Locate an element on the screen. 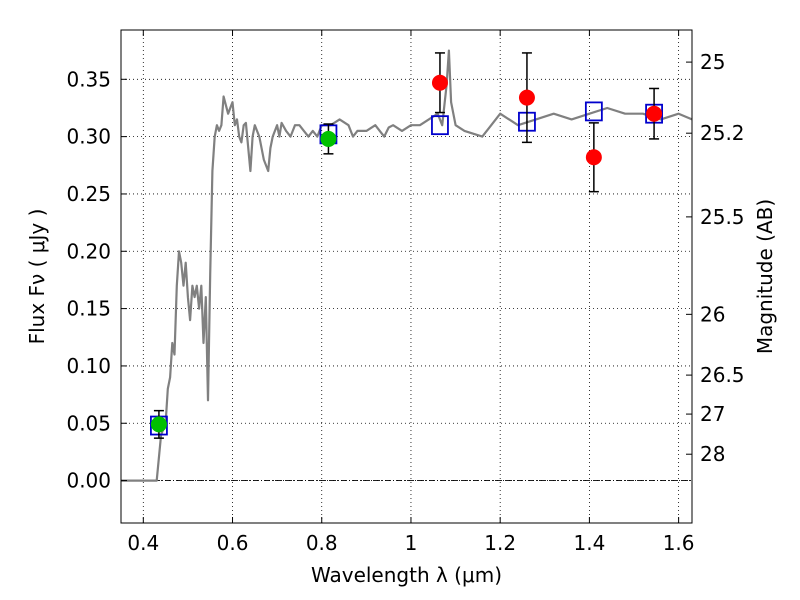  x-tick-label: 1.6 is located at coordinates (679, 543).